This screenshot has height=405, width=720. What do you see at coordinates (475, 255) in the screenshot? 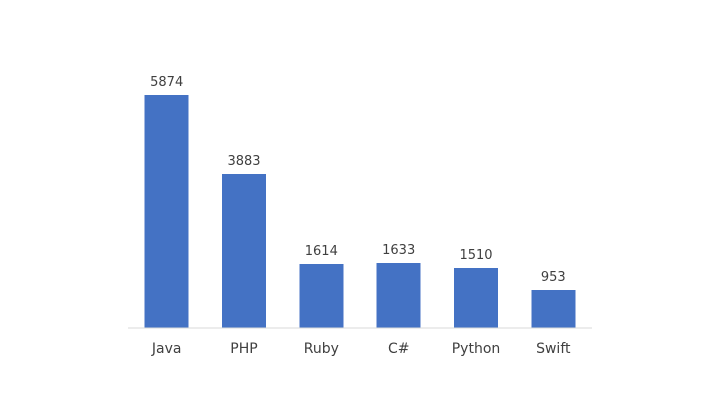
I see `data-label-python: 1510` at bounding box center [475, 255].